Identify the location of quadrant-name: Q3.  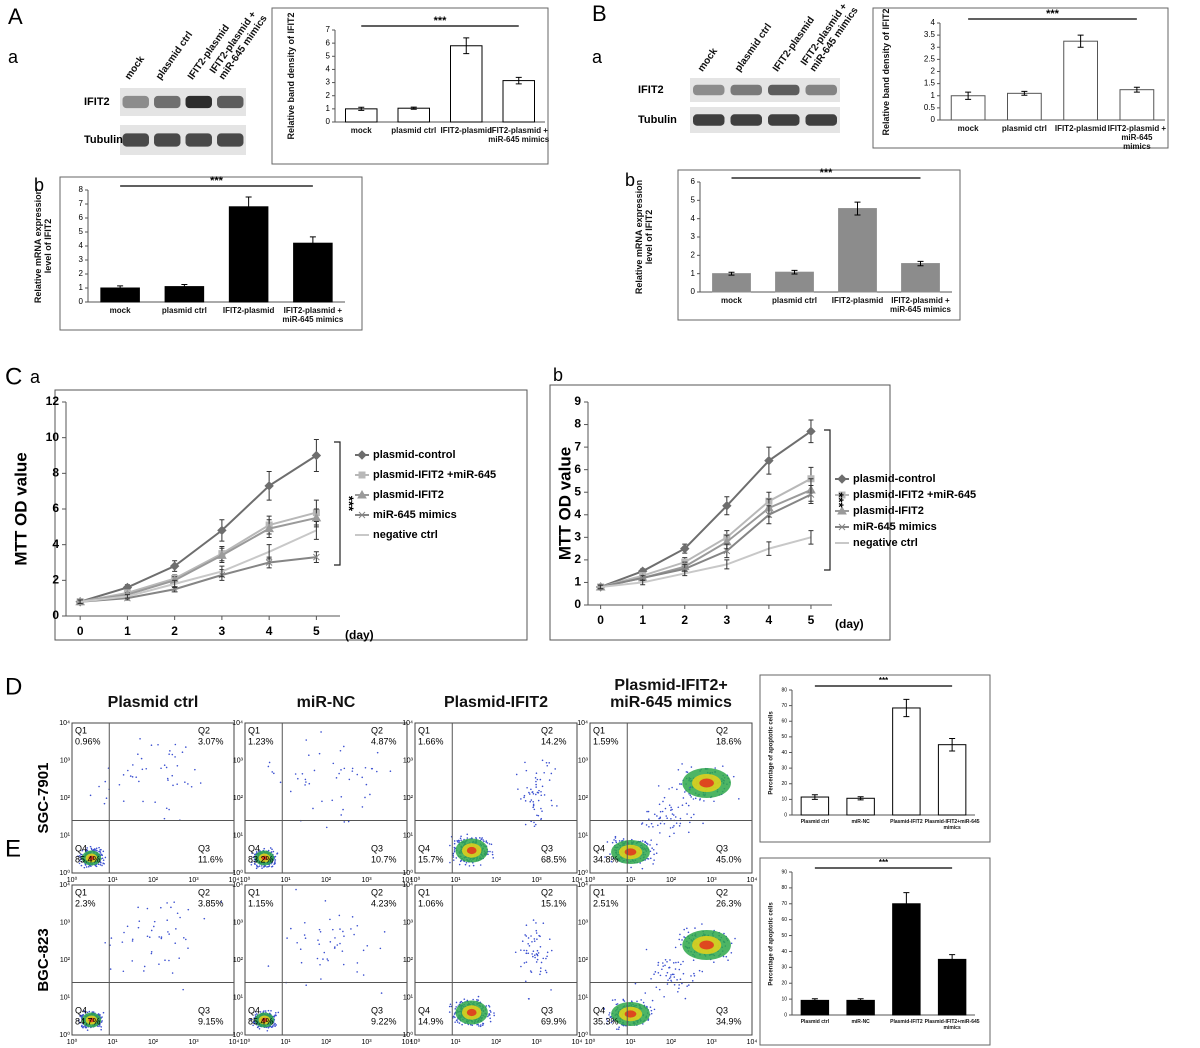
(204, 848).